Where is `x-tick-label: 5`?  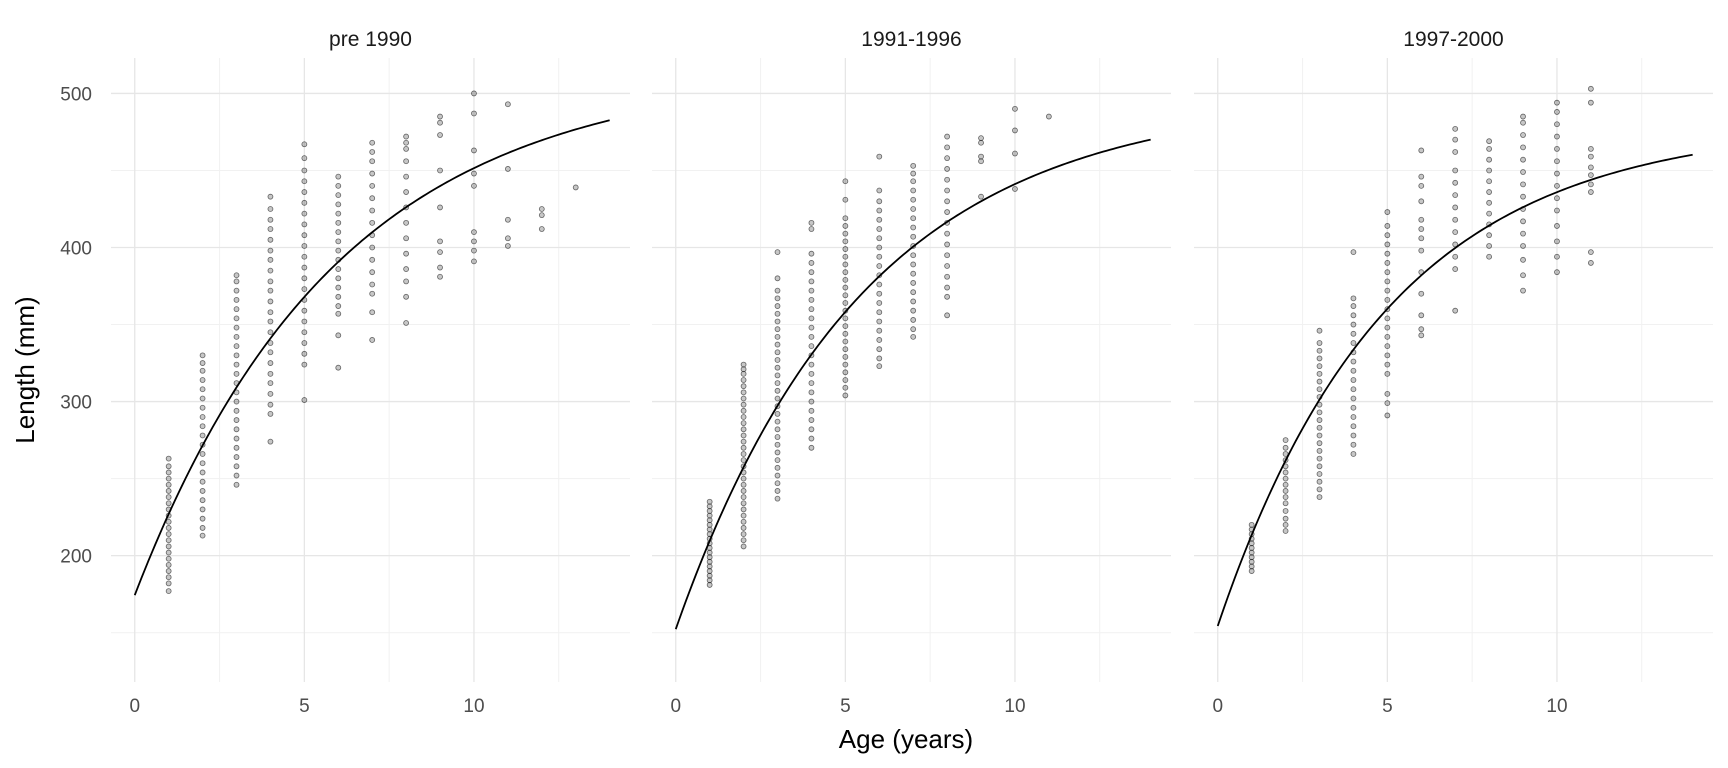
x-tick-label: 5 is located at coordinates (1387, 706).